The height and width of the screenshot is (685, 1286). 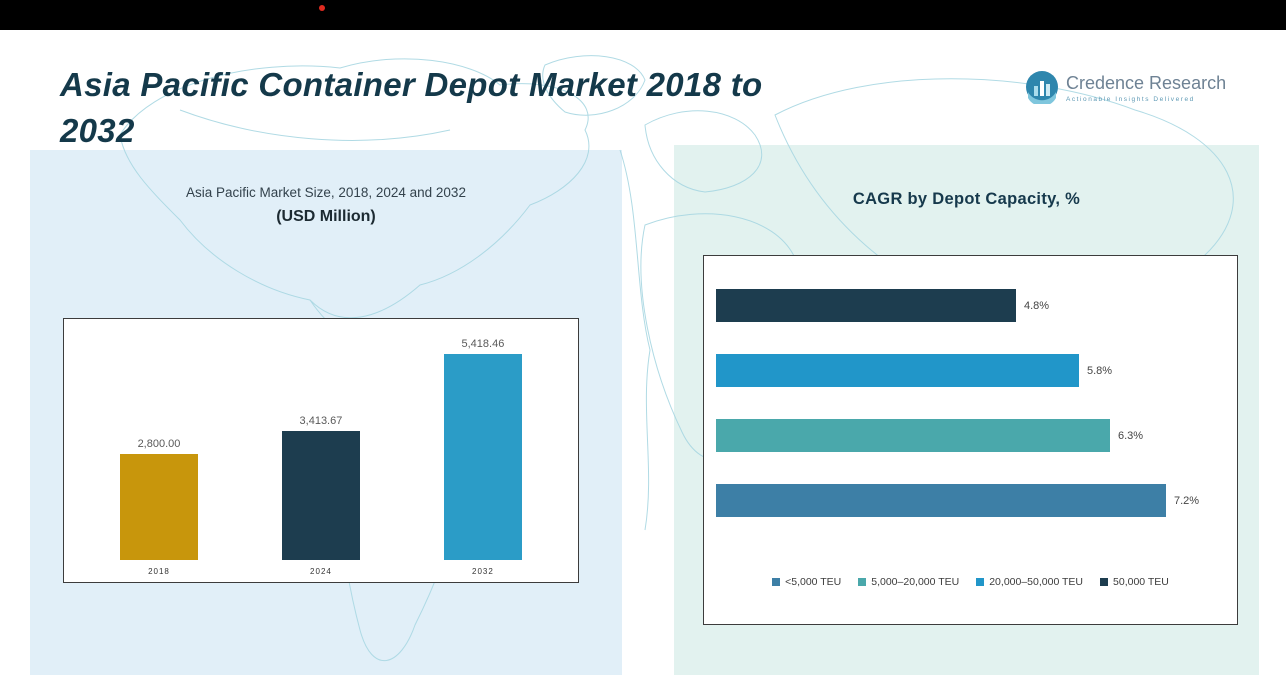 I want to click on legend-item: 20,000–50,000 TEU, so click(x=1029, y=582).